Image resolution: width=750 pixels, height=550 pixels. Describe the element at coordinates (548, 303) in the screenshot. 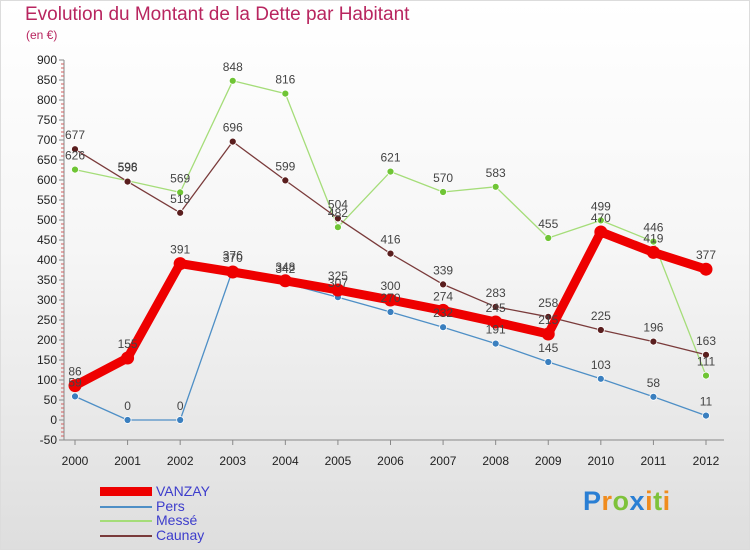

I see `data-label-caunay: 258` at that location.